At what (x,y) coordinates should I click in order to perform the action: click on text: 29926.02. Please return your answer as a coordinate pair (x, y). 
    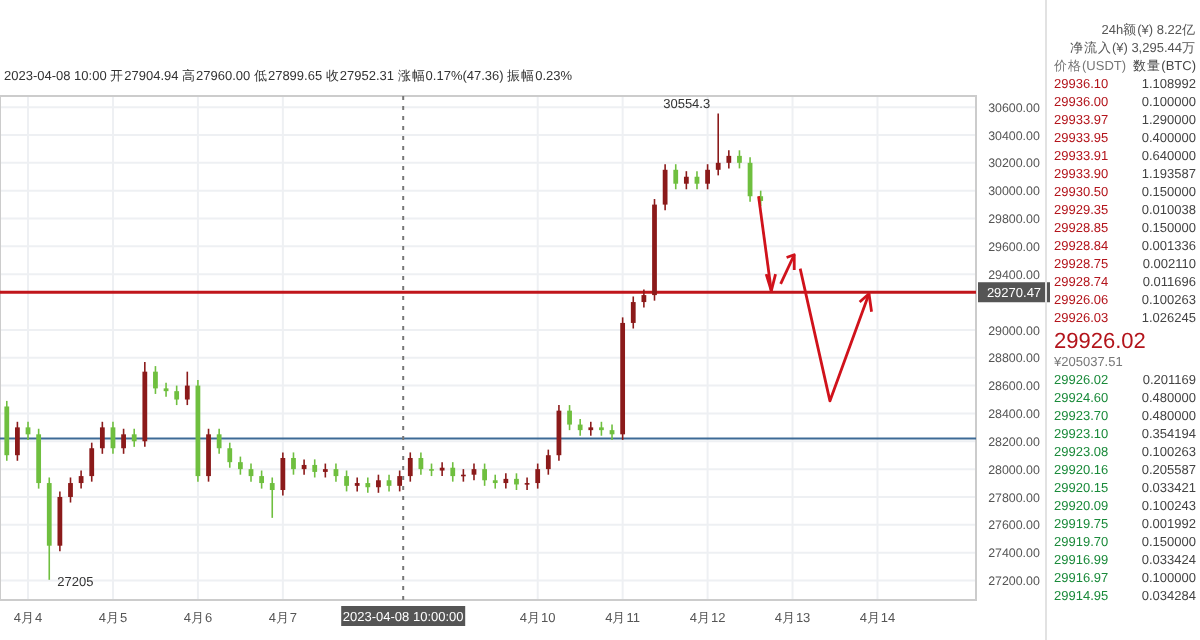
    Looking at the image, I should click on (1100, 342).